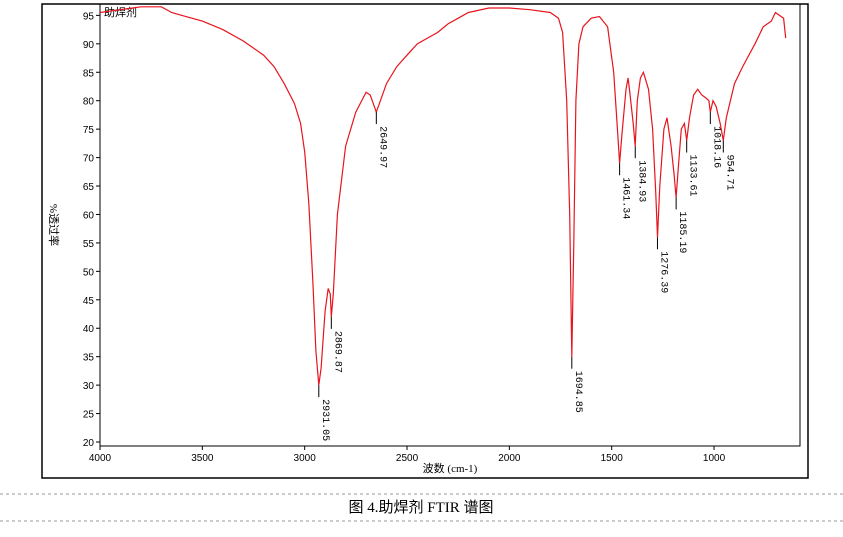 The image size is (843, 537). I want to click on peak-label: 1018.16, so click(715, 147).